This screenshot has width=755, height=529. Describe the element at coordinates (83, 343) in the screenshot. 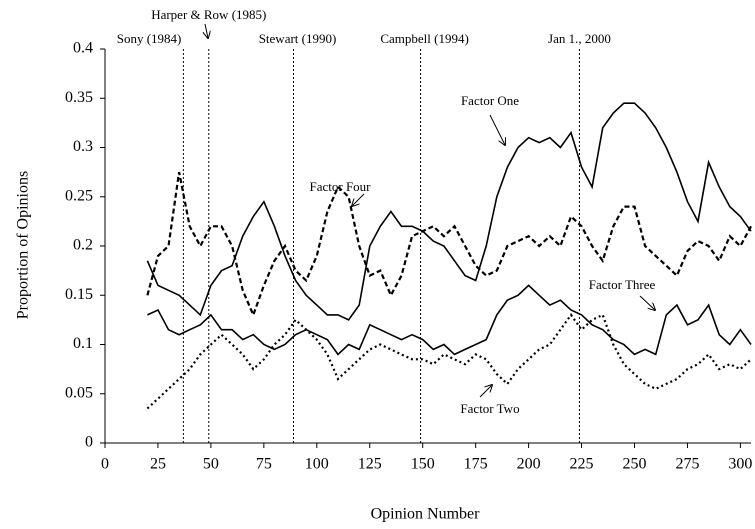

I see `y-tick-label: 0.1` at that location.